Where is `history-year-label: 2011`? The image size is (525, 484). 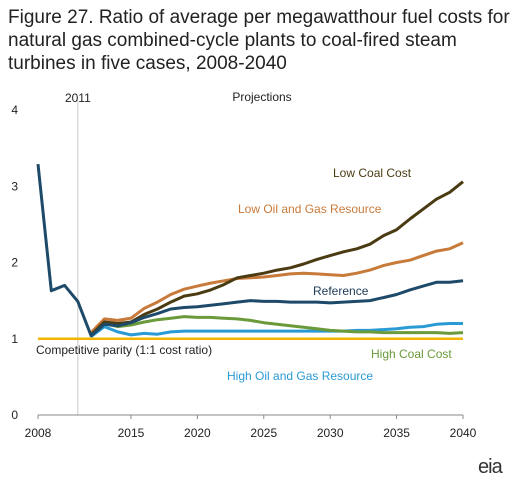 history-year-label: 2011 is located at coordinates (78, 98).